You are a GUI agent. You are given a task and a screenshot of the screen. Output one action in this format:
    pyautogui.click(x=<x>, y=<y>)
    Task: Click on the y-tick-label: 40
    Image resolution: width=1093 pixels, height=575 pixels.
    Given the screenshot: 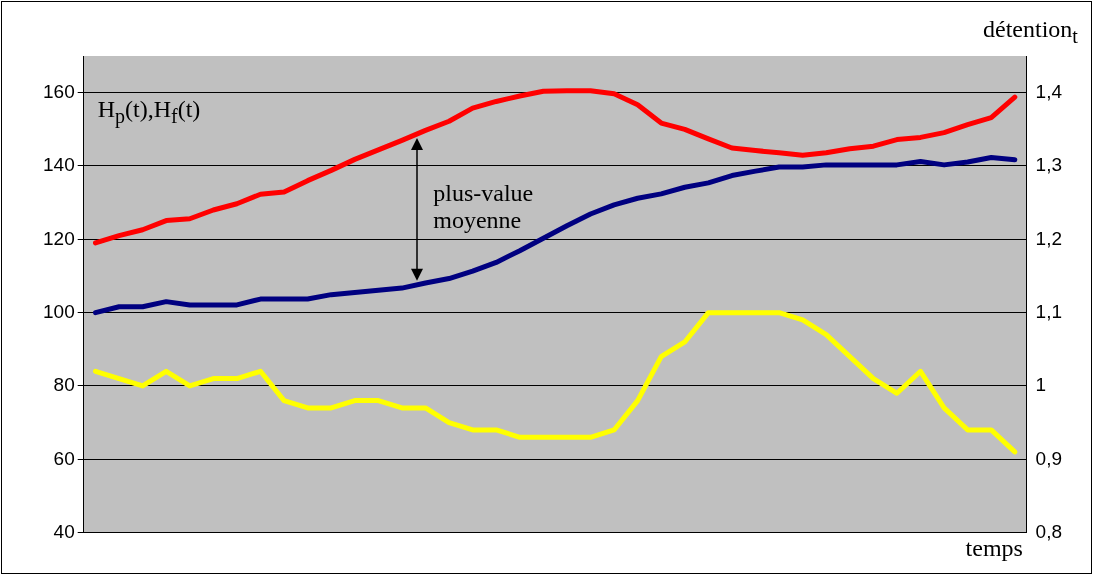 What is the action you would take?
    pyautogui.click(x=64, y=531)
    